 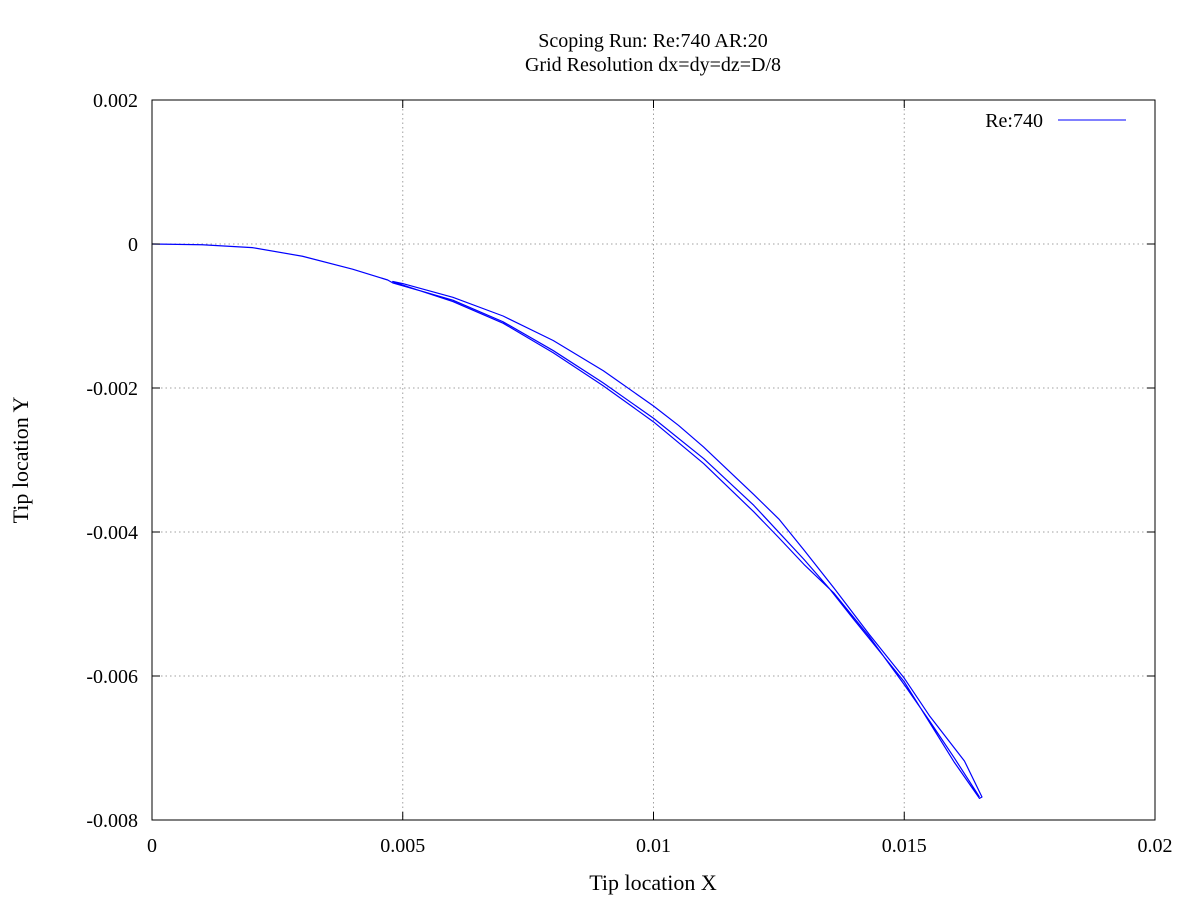 What do you see at coordinates (904, 846) in the screenshot?
I see `x-tick-label: 0.015` at bounding box center [904, 846].